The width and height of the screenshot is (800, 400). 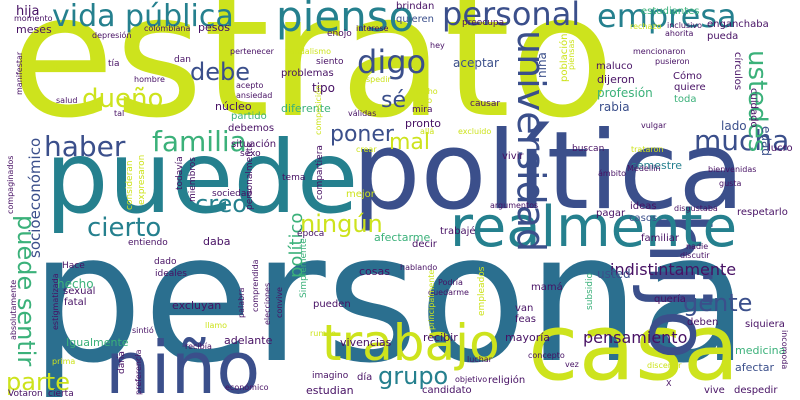 What do you see at coordinates (221, 204) in the screenshot?
I see `word-creo: creo` at bounding box center [221, 204].